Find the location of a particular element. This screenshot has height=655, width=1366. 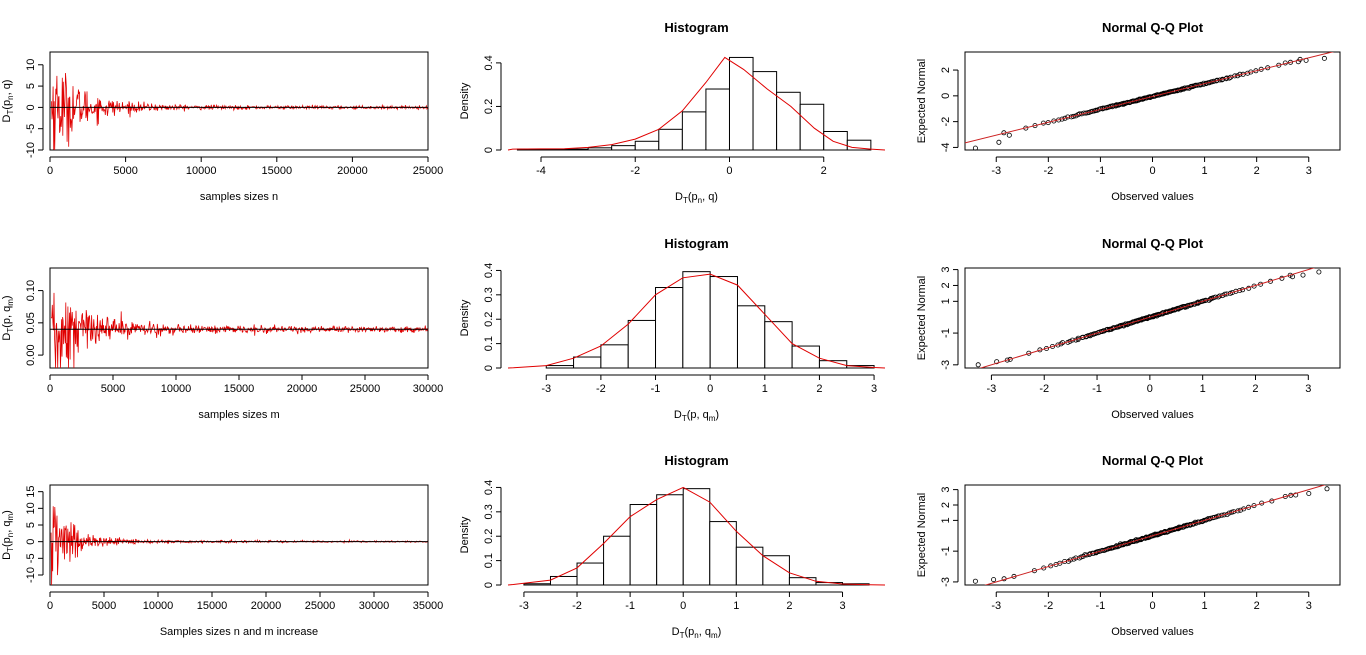

x-tick-label: 5000 is located at coordinates (113, 389).